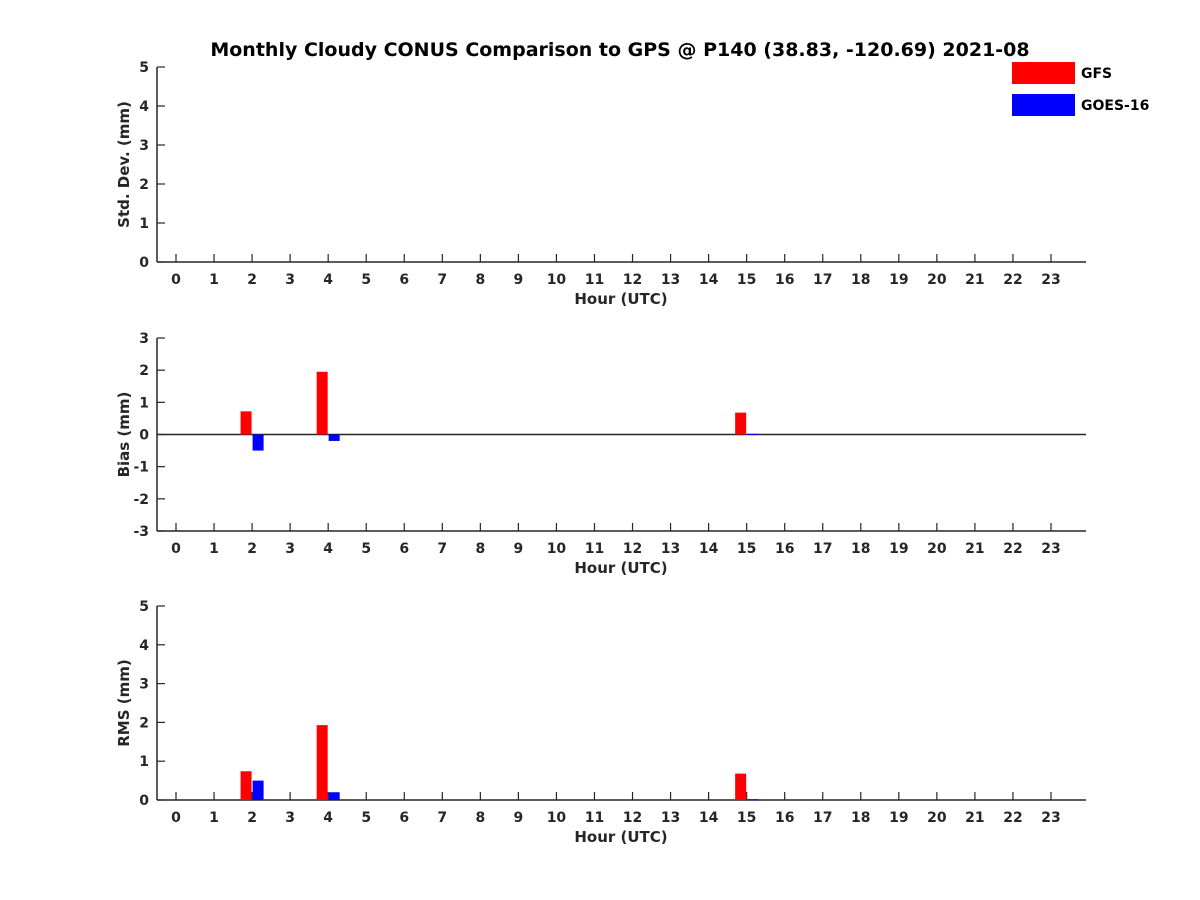 This screenshot has width=1200, height=900. What do you see at coordinates (141, 532) in the screenshot?
I see `y-tick-label: -3` at bounding box center [141, 532].